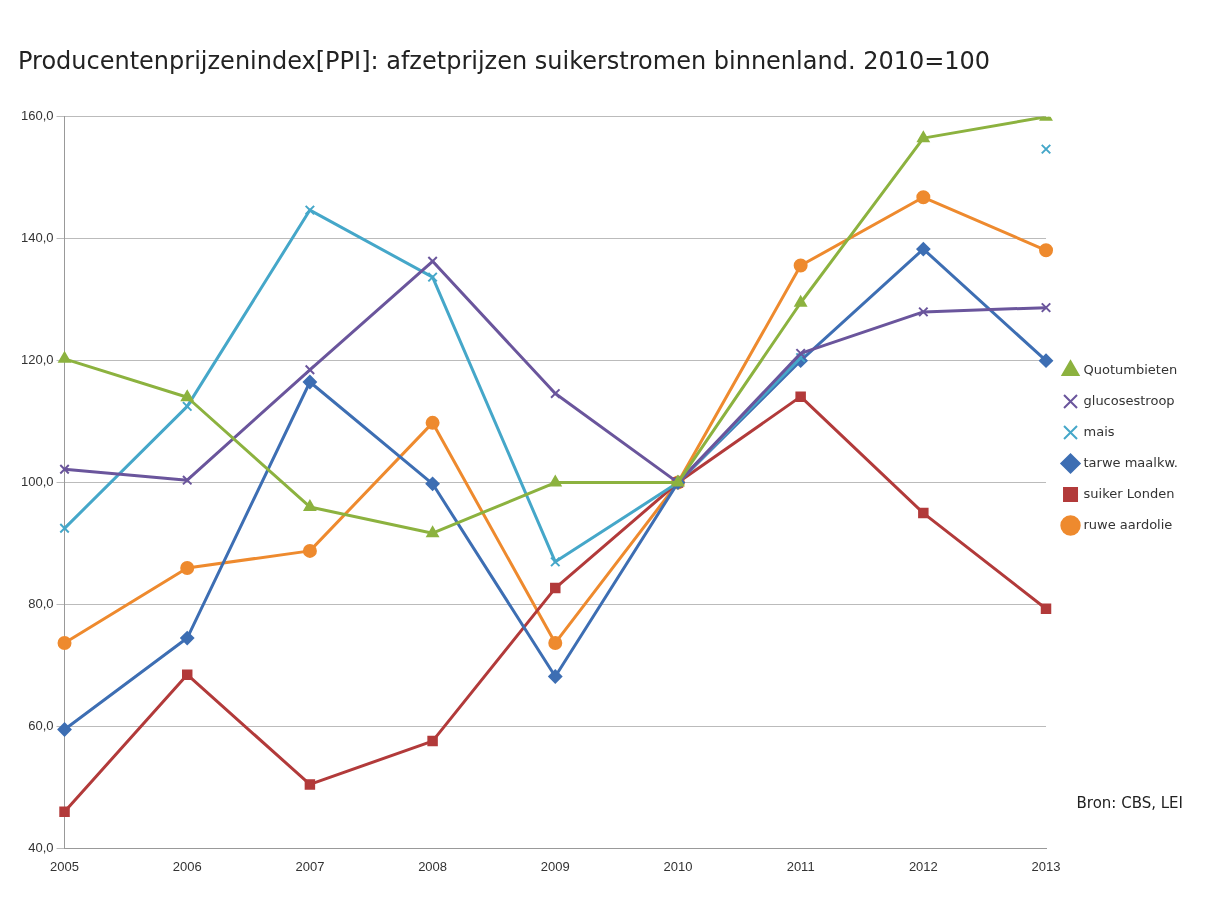  What do you see at coordinates (37, 238) in the screenshot?
I see `y-tick-label: 140,0` at bounding box center [37, 238].